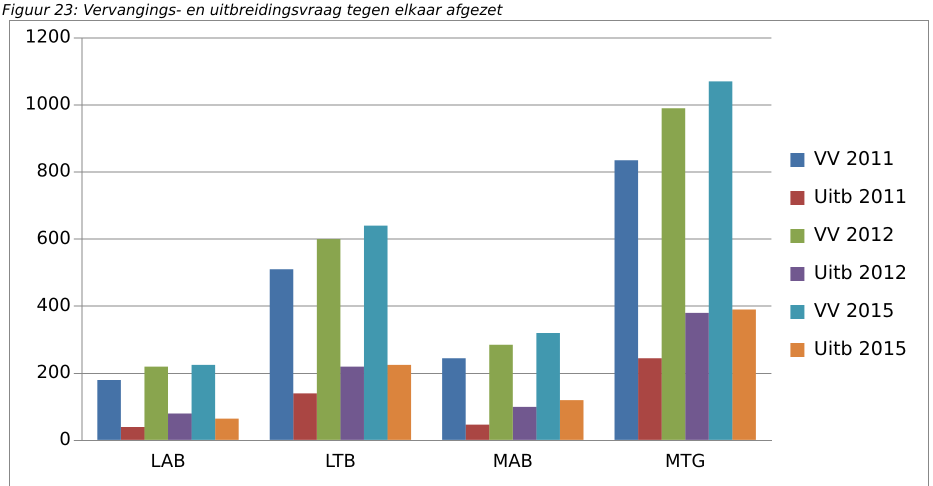 The width and height of the screenshot is (933, 486). I want to click on y-tick-label: 1200, so click(47, 37).